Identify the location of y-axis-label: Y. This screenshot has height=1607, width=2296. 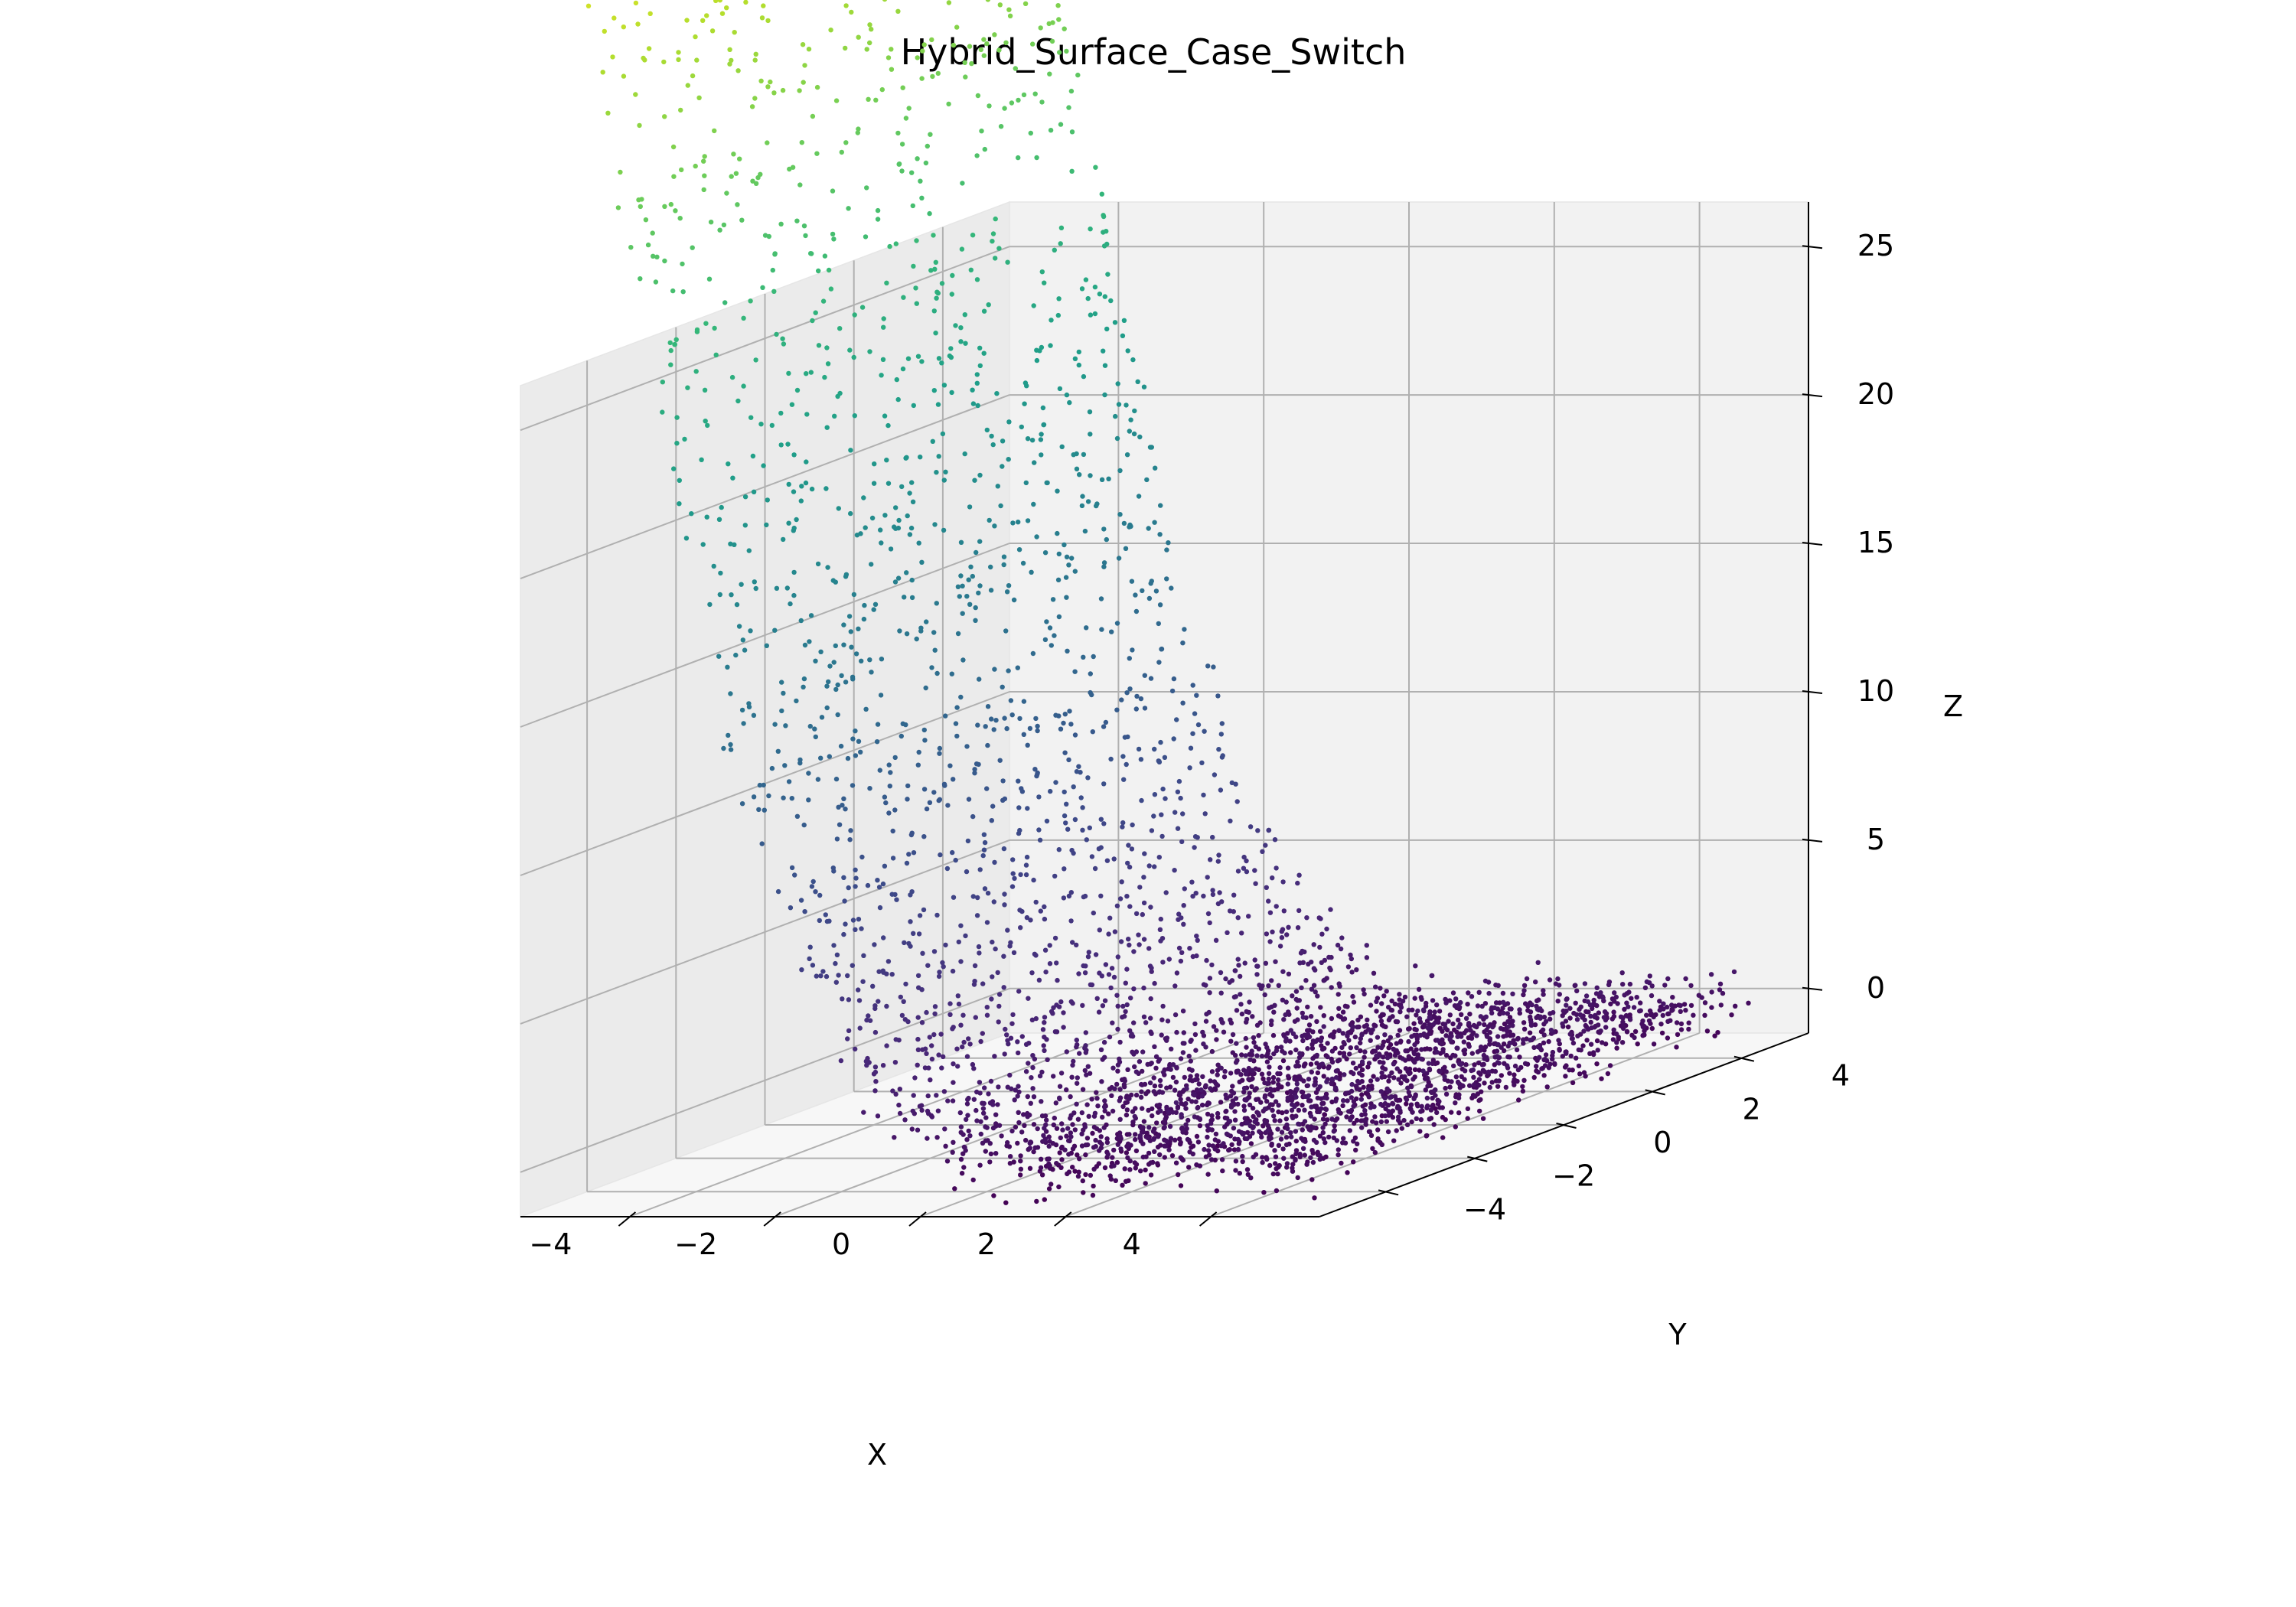
(1677, 1334).